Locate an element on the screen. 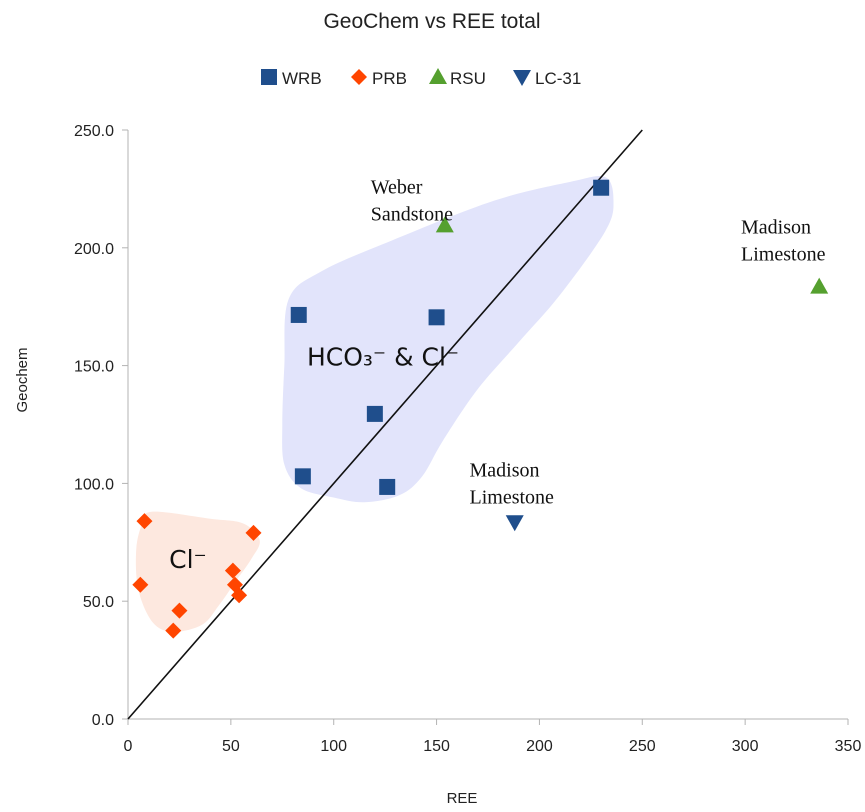  annotation-line: Cl⁻ is located at coordinates (188, 559).